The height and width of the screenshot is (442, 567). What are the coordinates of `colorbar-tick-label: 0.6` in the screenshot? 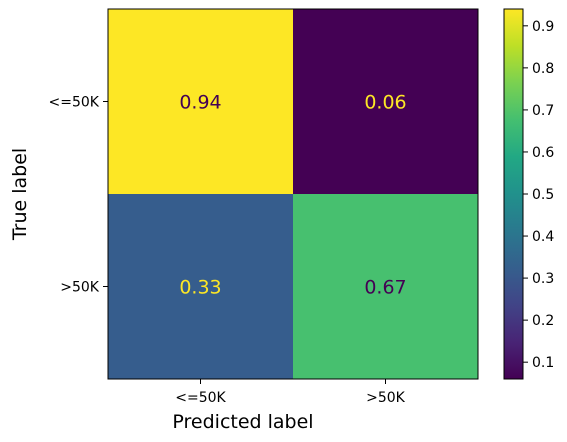 It's located at (543, 153).